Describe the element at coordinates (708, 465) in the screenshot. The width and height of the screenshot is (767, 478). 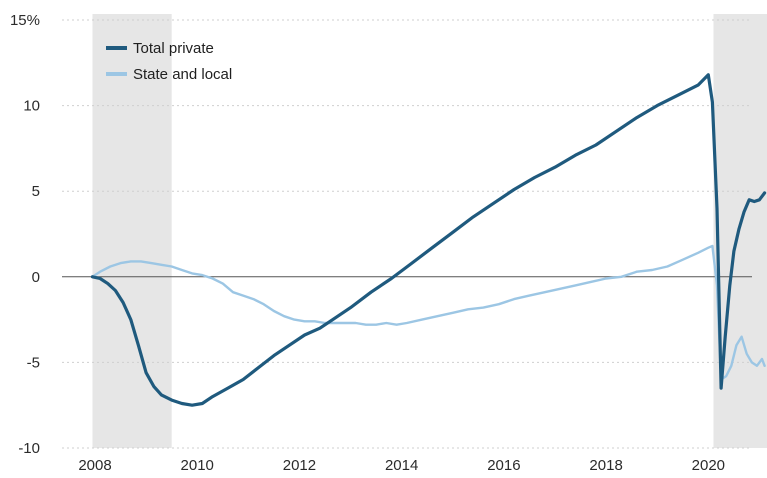
I see `x-tick-label: 2020` at that location.